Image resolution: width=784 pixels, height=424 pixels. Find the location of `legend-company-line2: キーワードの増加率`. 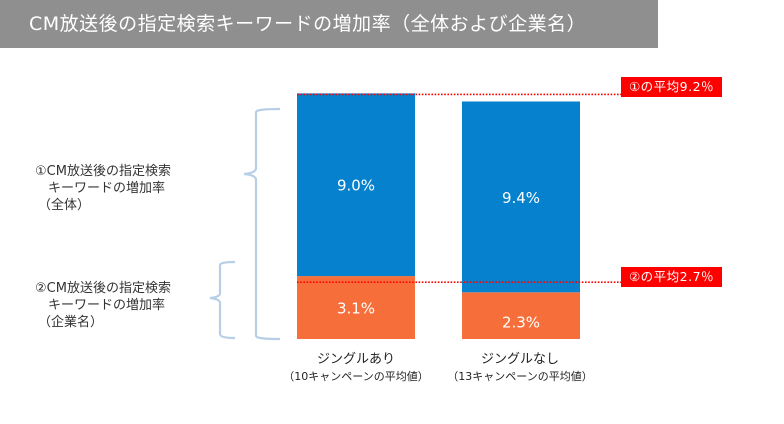

legend-company-line2: キーワードの増加率 is located at coordinates (107, 305).